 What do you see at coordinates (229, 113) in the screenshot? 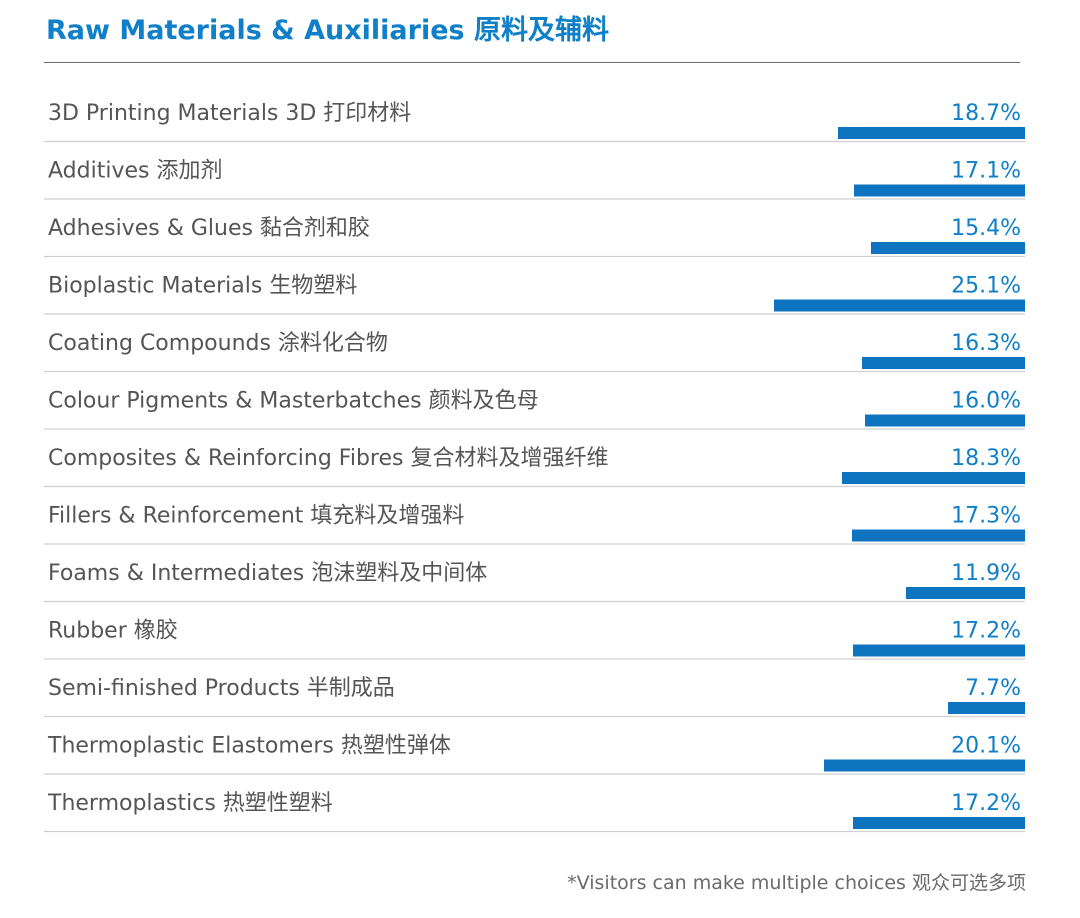
I see `category-label: 3D Printing Materials 3D 打印材料` at bounding box center [229, 113].